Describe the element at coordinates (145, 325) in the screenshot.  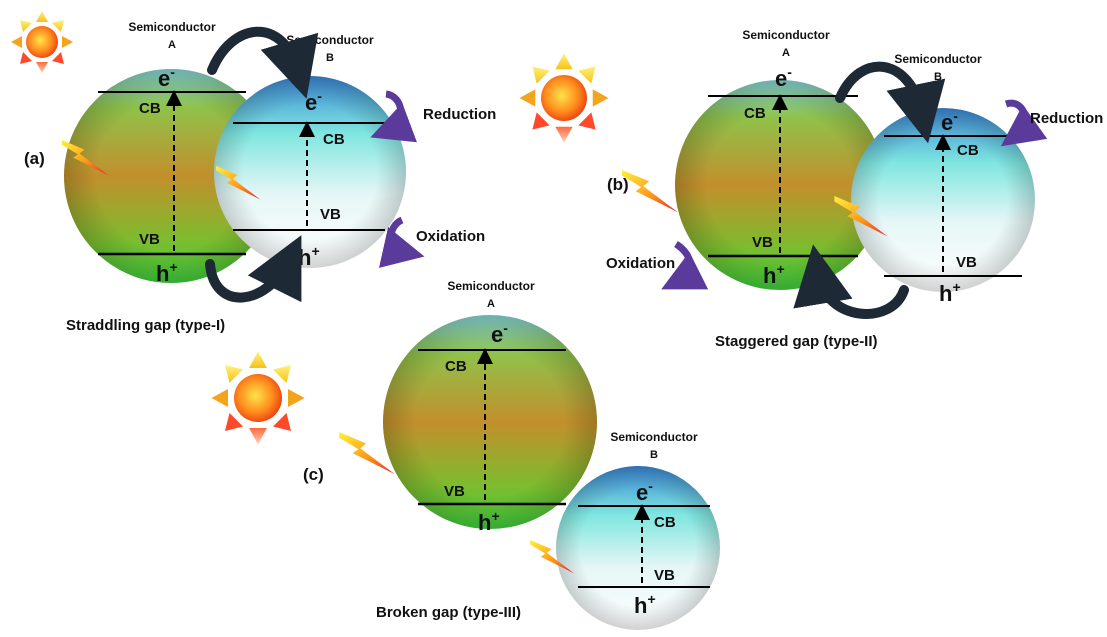
I see `caption: Straddling gap (type-I)` at that location.